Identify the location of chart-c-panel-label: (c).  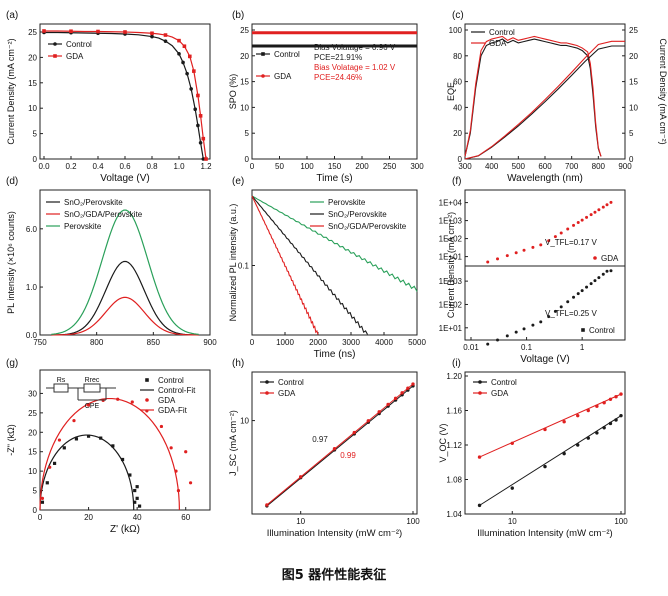
(458, 15).